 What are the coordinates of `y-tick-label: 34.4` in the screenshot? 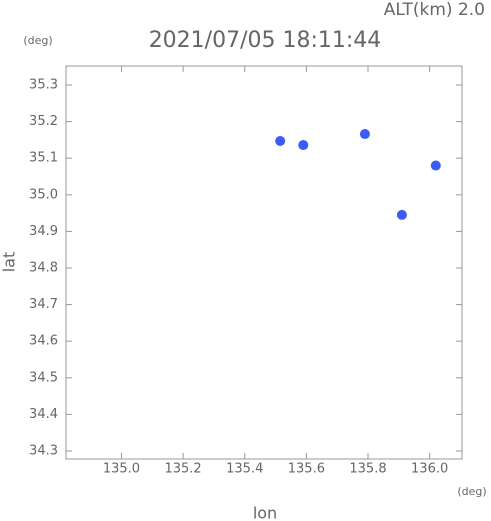 It's located at (43, 414).